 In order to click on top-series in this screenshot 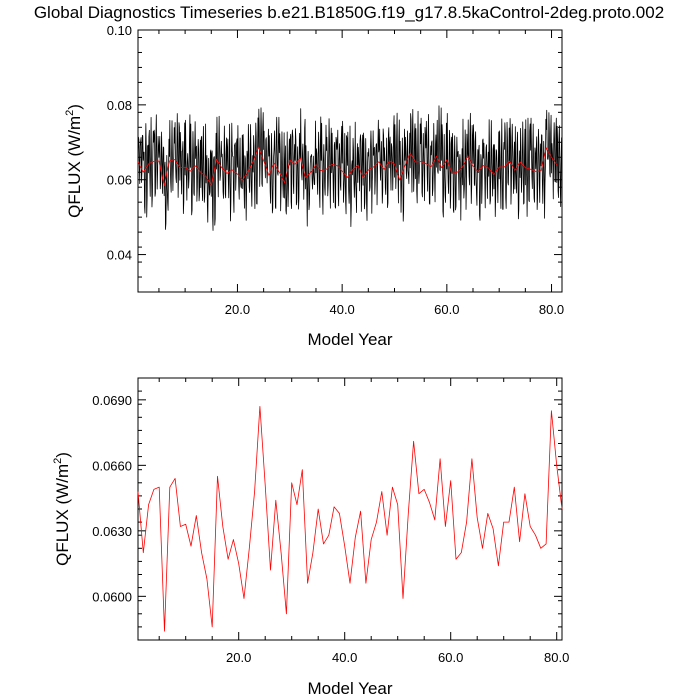, I will do `click(349, 168)`.